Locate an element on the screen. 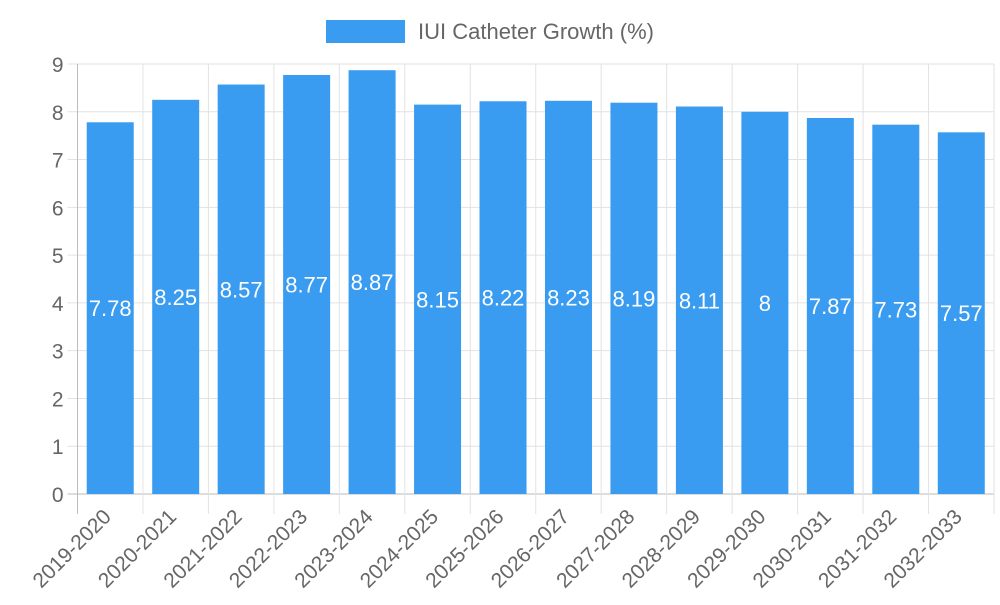 The image size is (1000, 605). data-label: 8.57 is located at coordinates (241, 289).